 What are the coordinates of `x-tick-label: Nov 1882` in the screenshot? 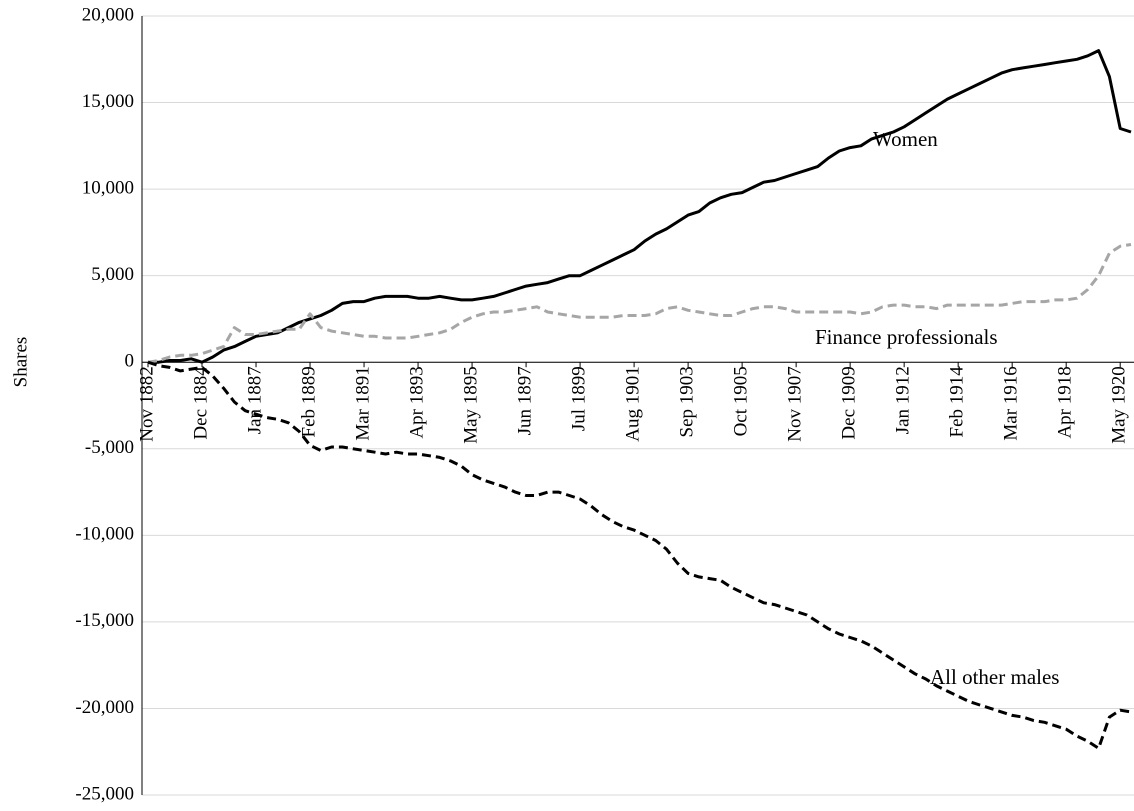 It's located at (146, 403).